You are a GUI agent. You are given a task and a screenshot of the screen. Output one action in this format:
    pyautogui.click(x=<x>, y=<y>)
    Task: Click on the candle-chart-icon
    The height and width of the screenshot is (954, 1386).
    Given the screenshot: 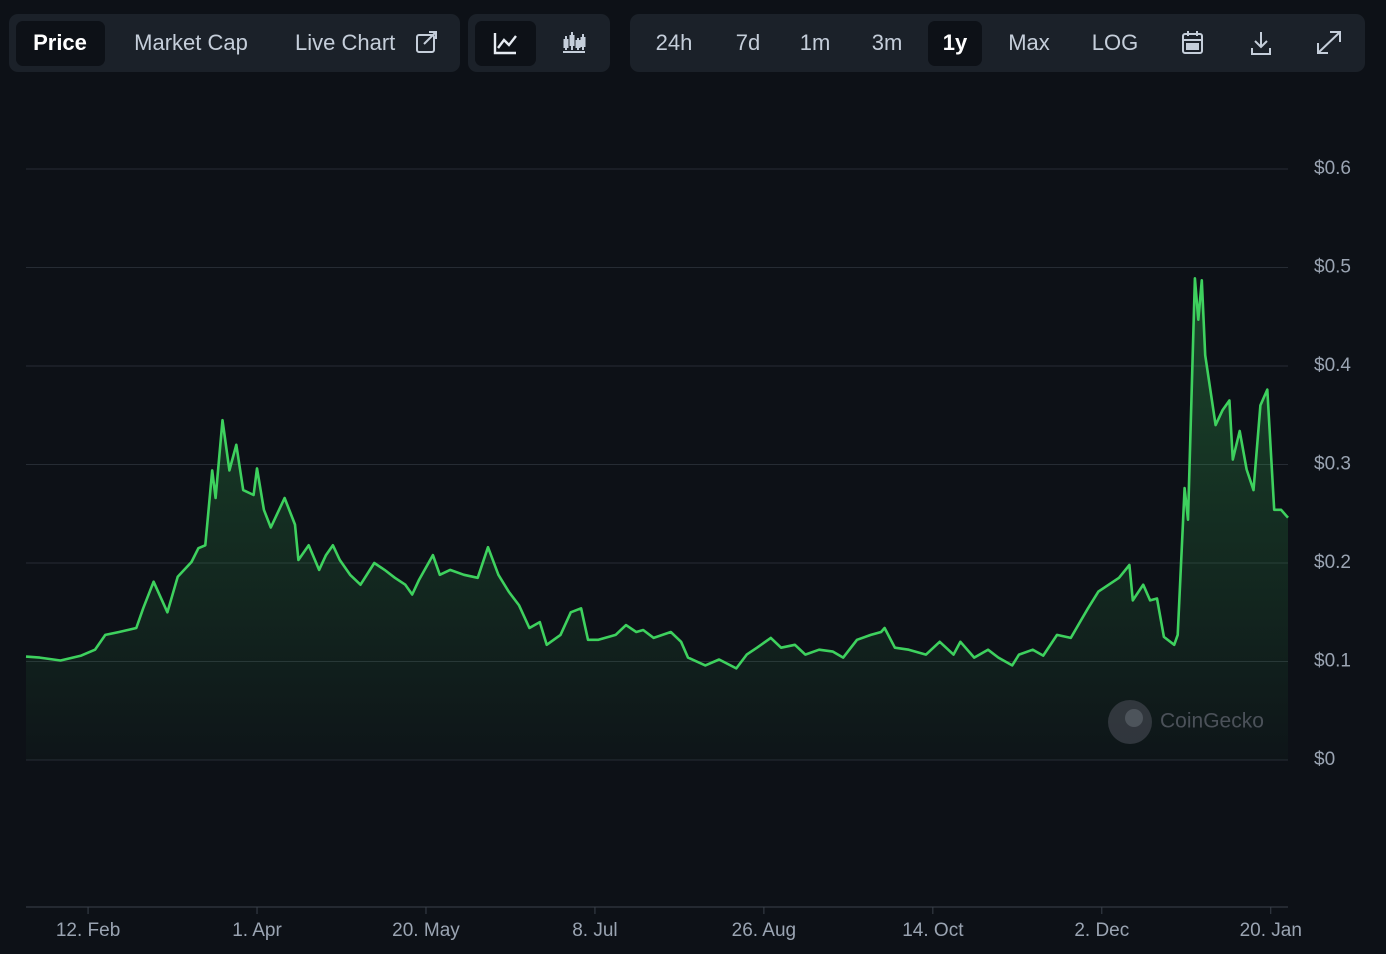 What is the action you would take?
    pyautogui.click(x=574, y=42)
    